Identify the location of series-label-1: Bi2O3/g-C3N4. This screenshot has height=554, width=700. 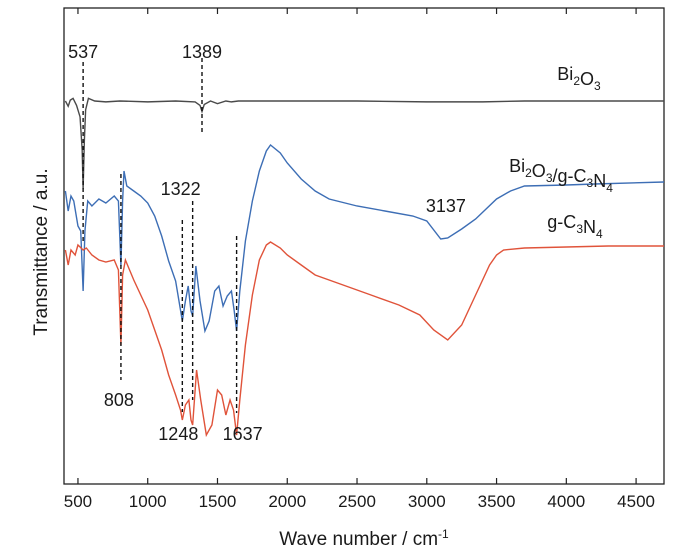
(561, 175).